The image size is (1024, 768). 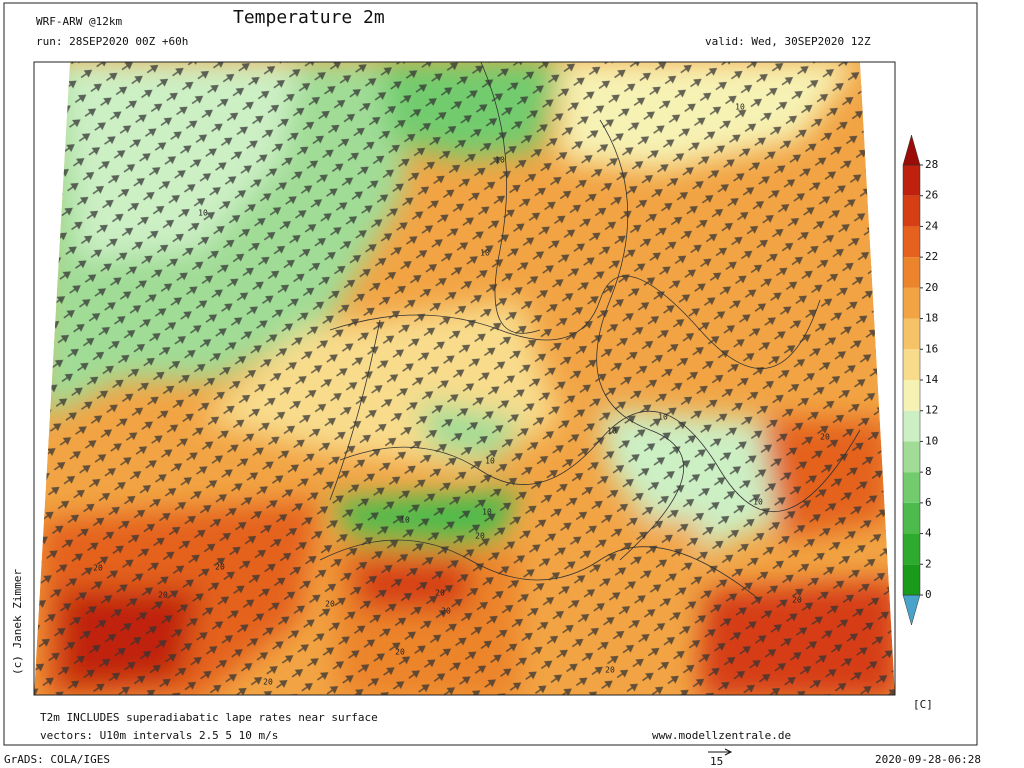 What do you see at coordinates (931, 164) in the screenshot?
I see `colorbar-tick-label: 28` at bounding box center [931, 164].